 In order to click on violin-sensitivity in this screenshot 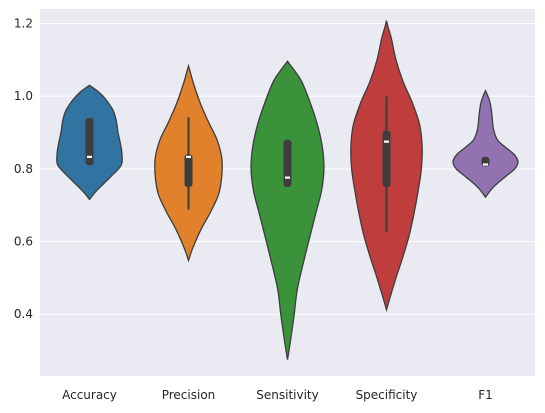, I will do `click(287, 210)`.